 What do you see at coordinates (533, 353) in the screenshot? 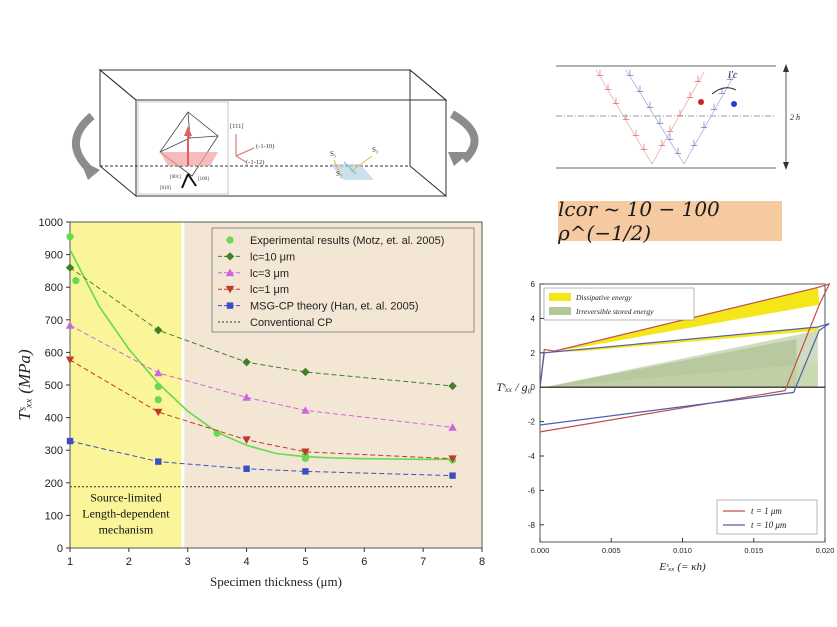
I see `y-tick-label: 2` at bounding box center [533, 353].